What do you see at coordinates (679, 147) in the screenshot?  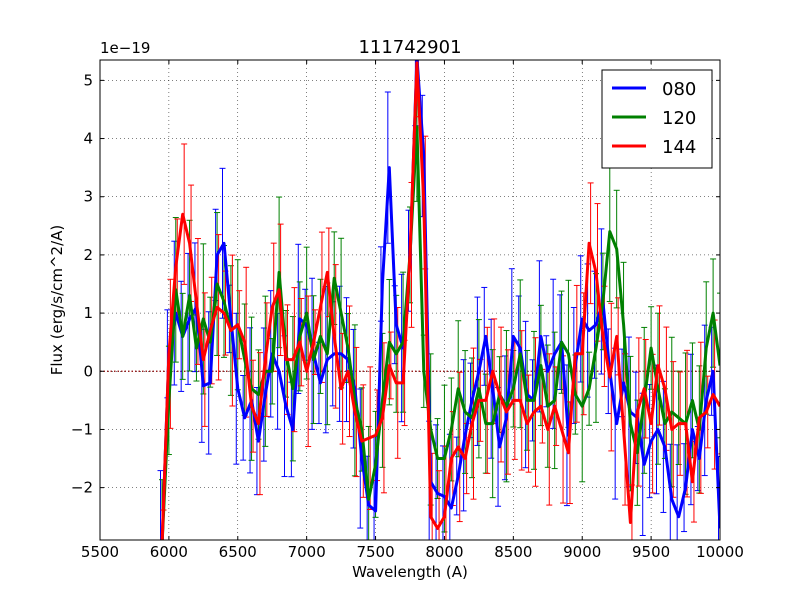 I see `legend-label-144: 144` at bounding box center [679, 147].